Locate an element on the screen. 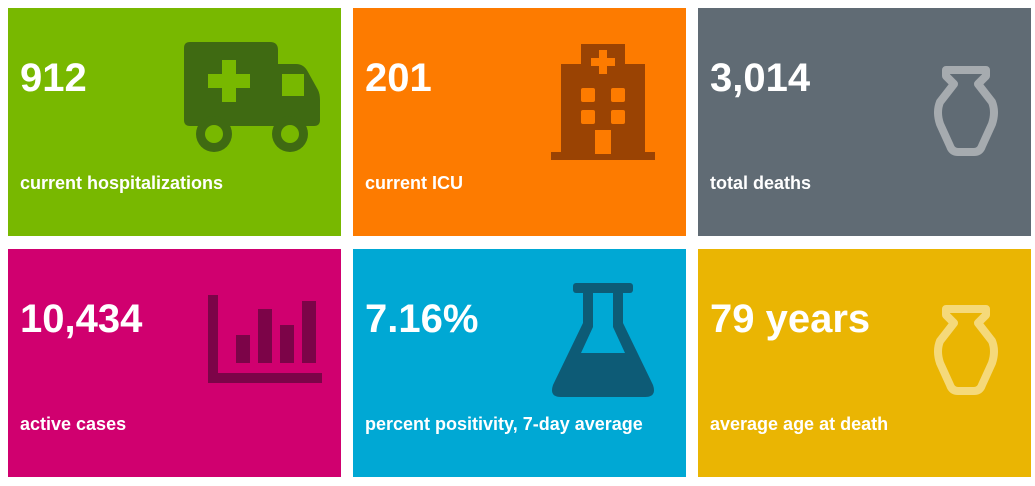 Image resolution: width=1035 pixels, height=486 pixels. average-age-value: 79 years is located at coordinates (790, 319).